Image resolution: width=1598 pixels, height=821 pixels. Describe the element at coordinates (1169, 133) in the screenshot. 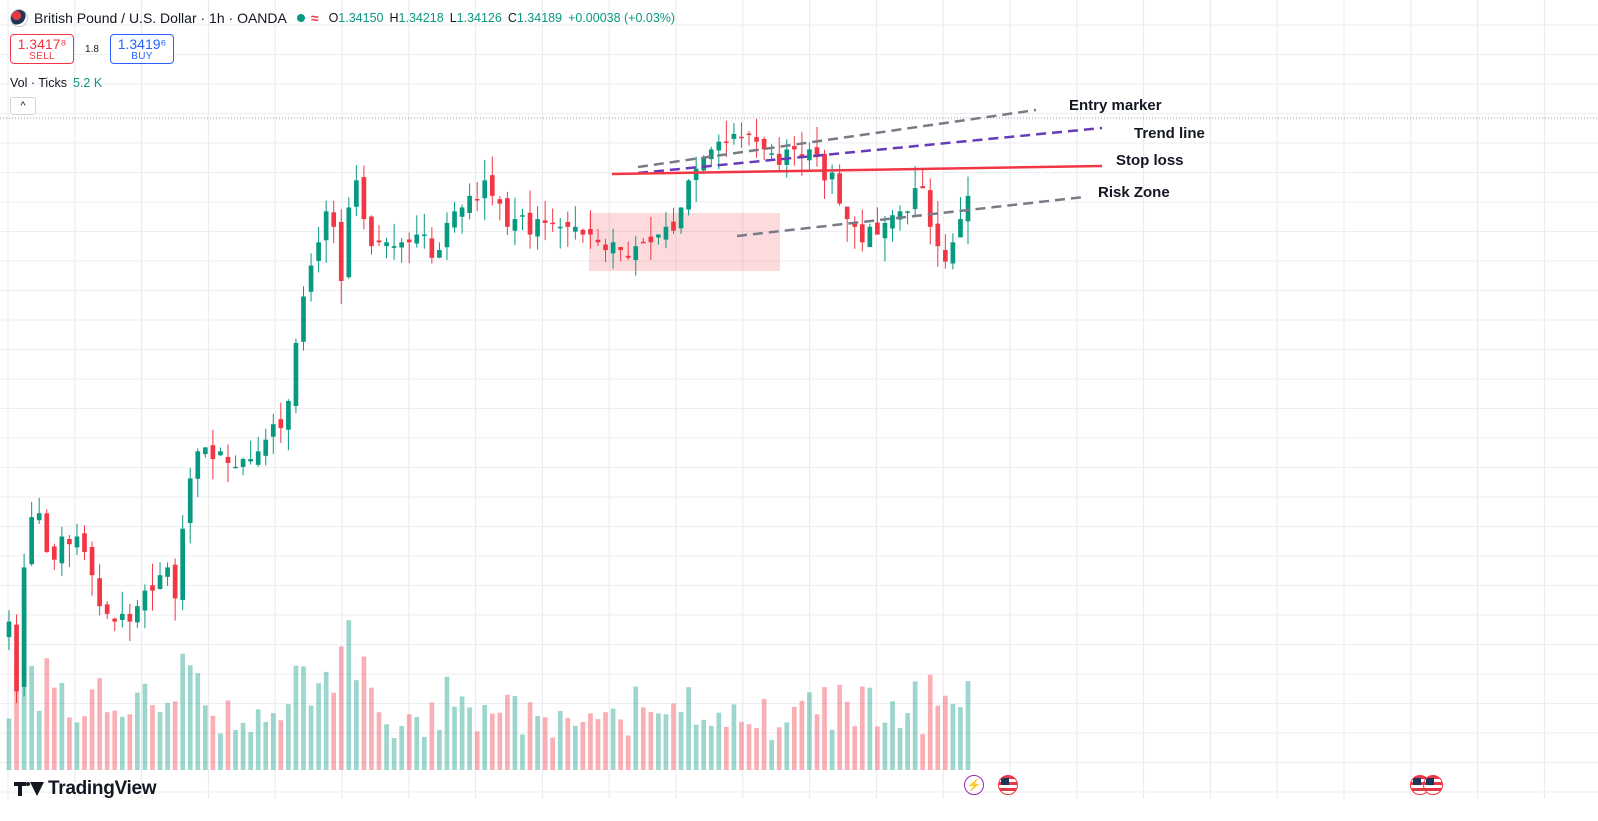

I see `annotation-trend-line: Trend line` at that location.